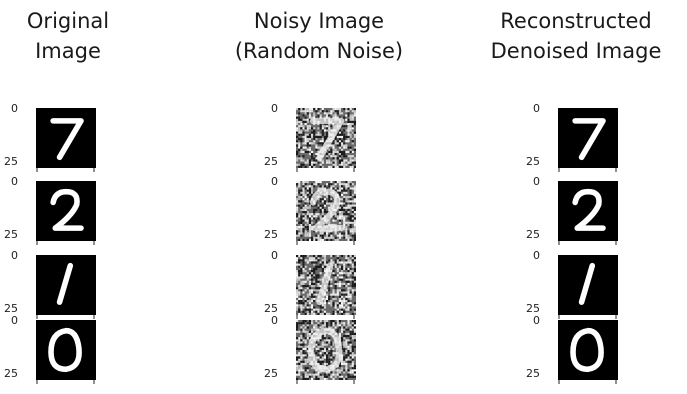 This screenshot has height=394, width=687. Describe the element at coordinates (576, 51) in the screenshot. I see `column-title-line: Denoised Image` at that location.